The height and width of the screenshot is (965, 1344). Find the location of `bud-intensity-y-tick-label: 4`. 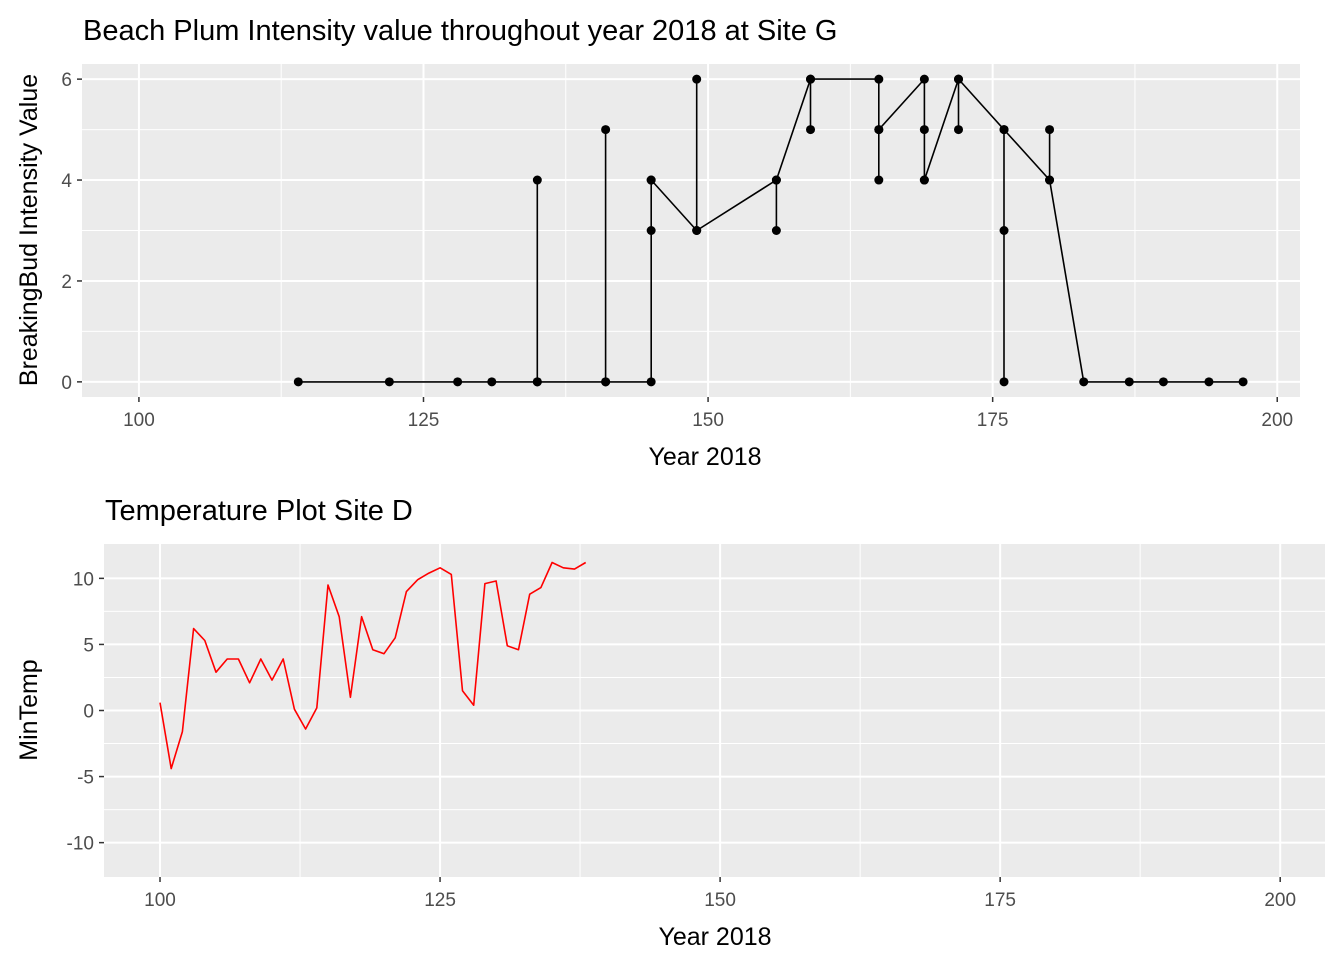

bud-intensity-y-tick-label: 4 is located at coordinates (66, 181).